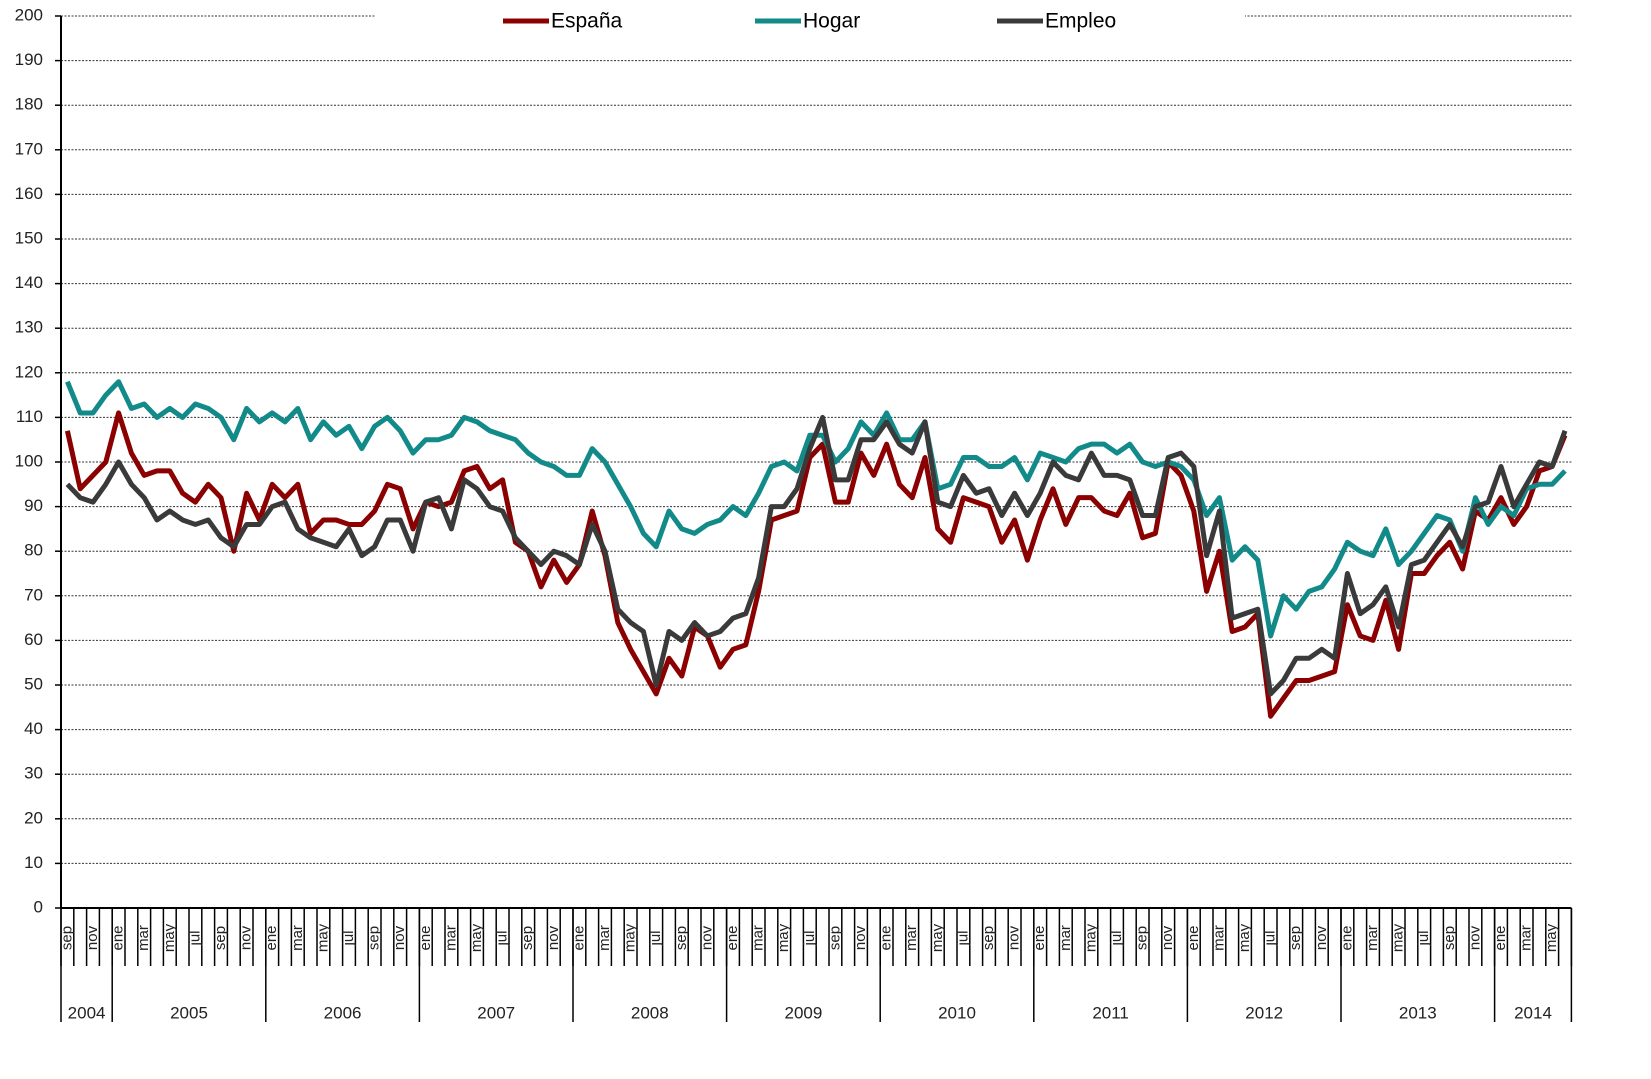 This screenshot has width=1651, height=1079. I want to click on year-label: 2011, so click(1110, 1012).